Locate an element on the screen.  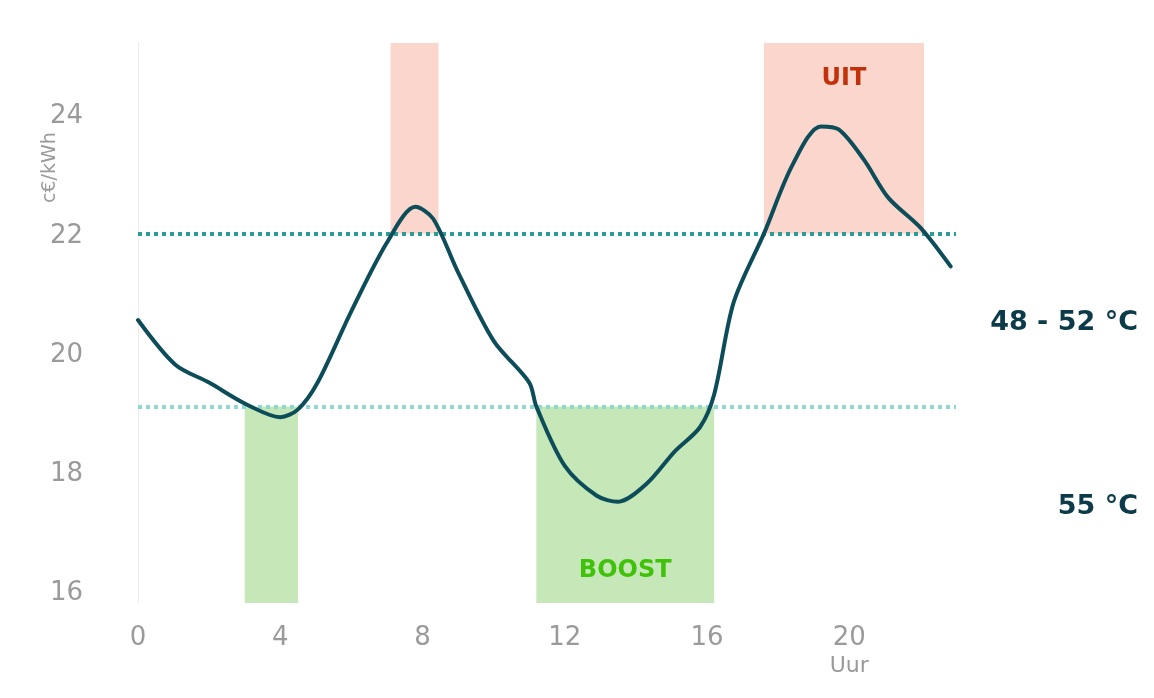
x-tick-label: 8 is located at coordinates (422, 636).